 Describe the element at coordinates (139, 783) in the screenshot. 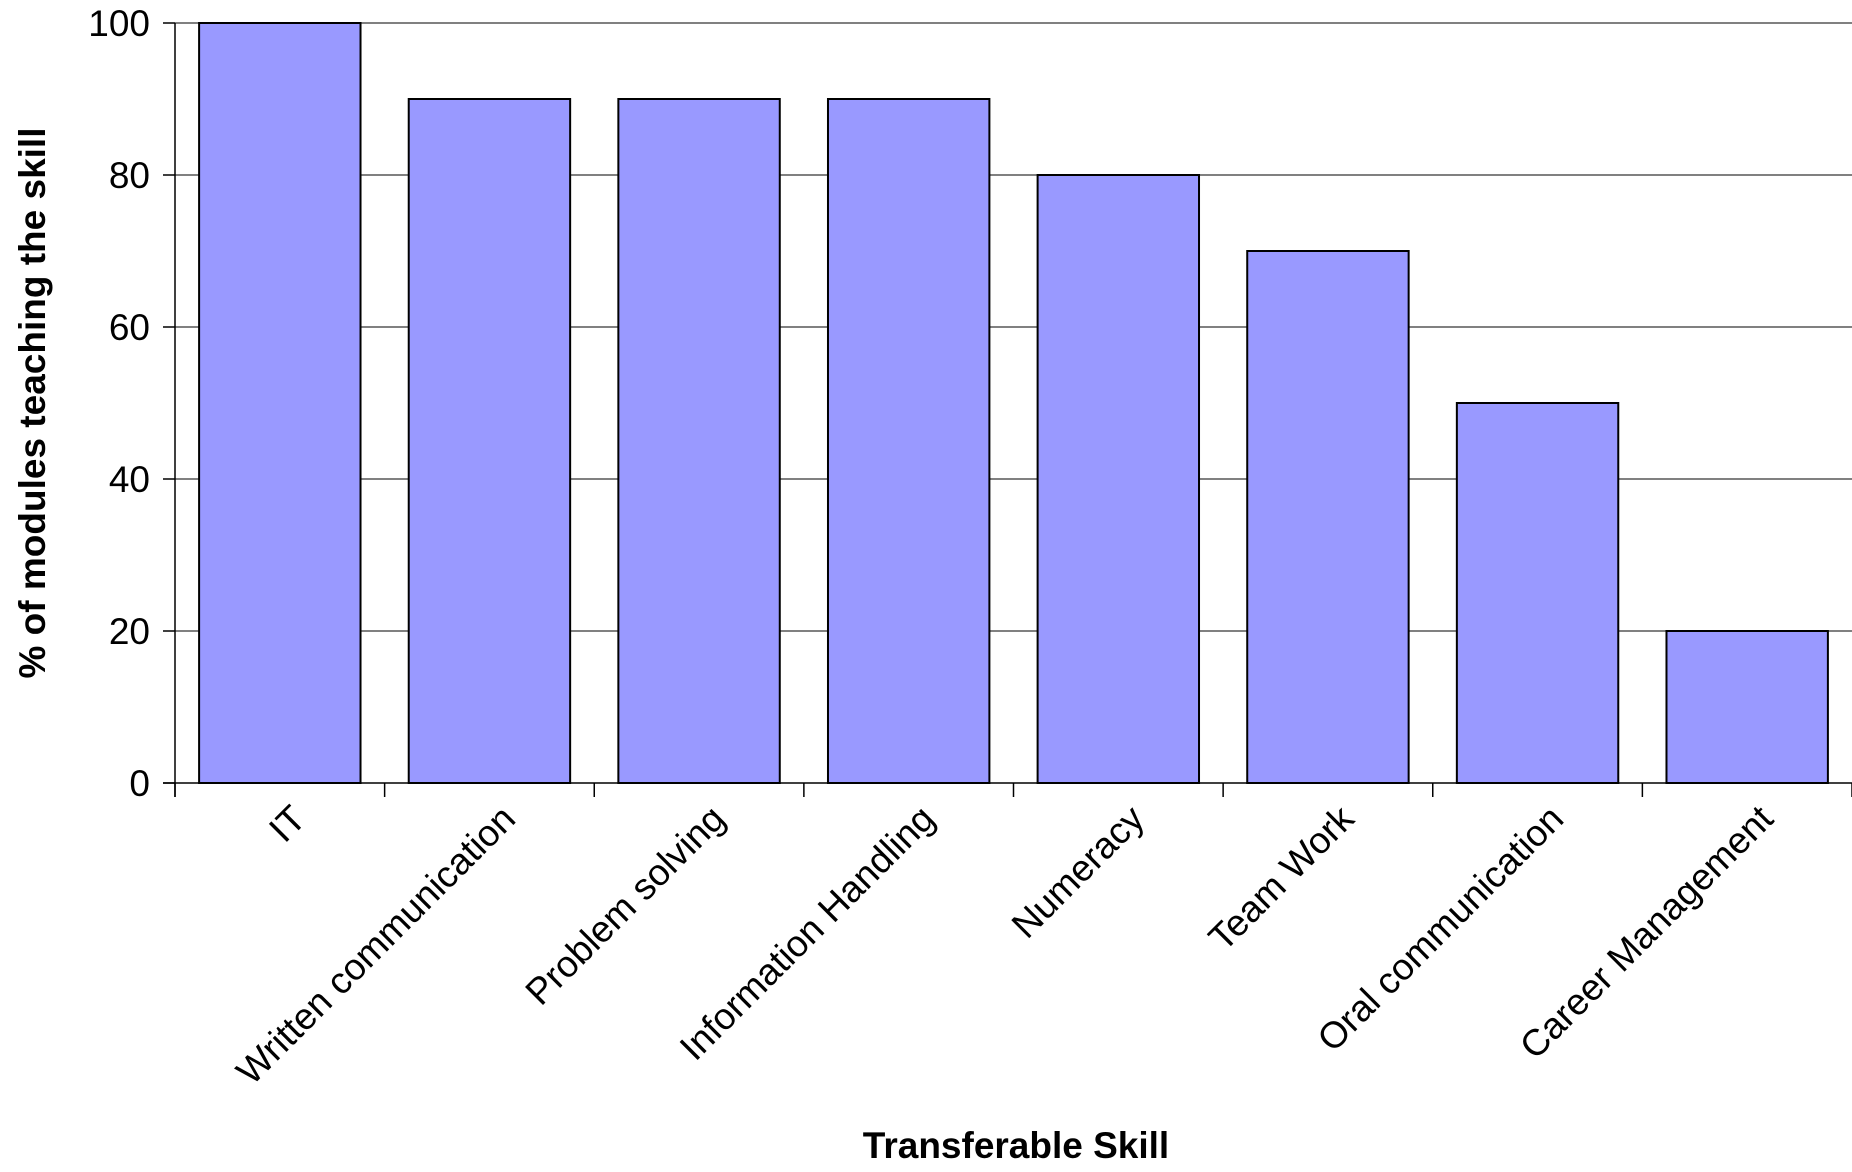

I see `y-tick-label: 0` at that location.